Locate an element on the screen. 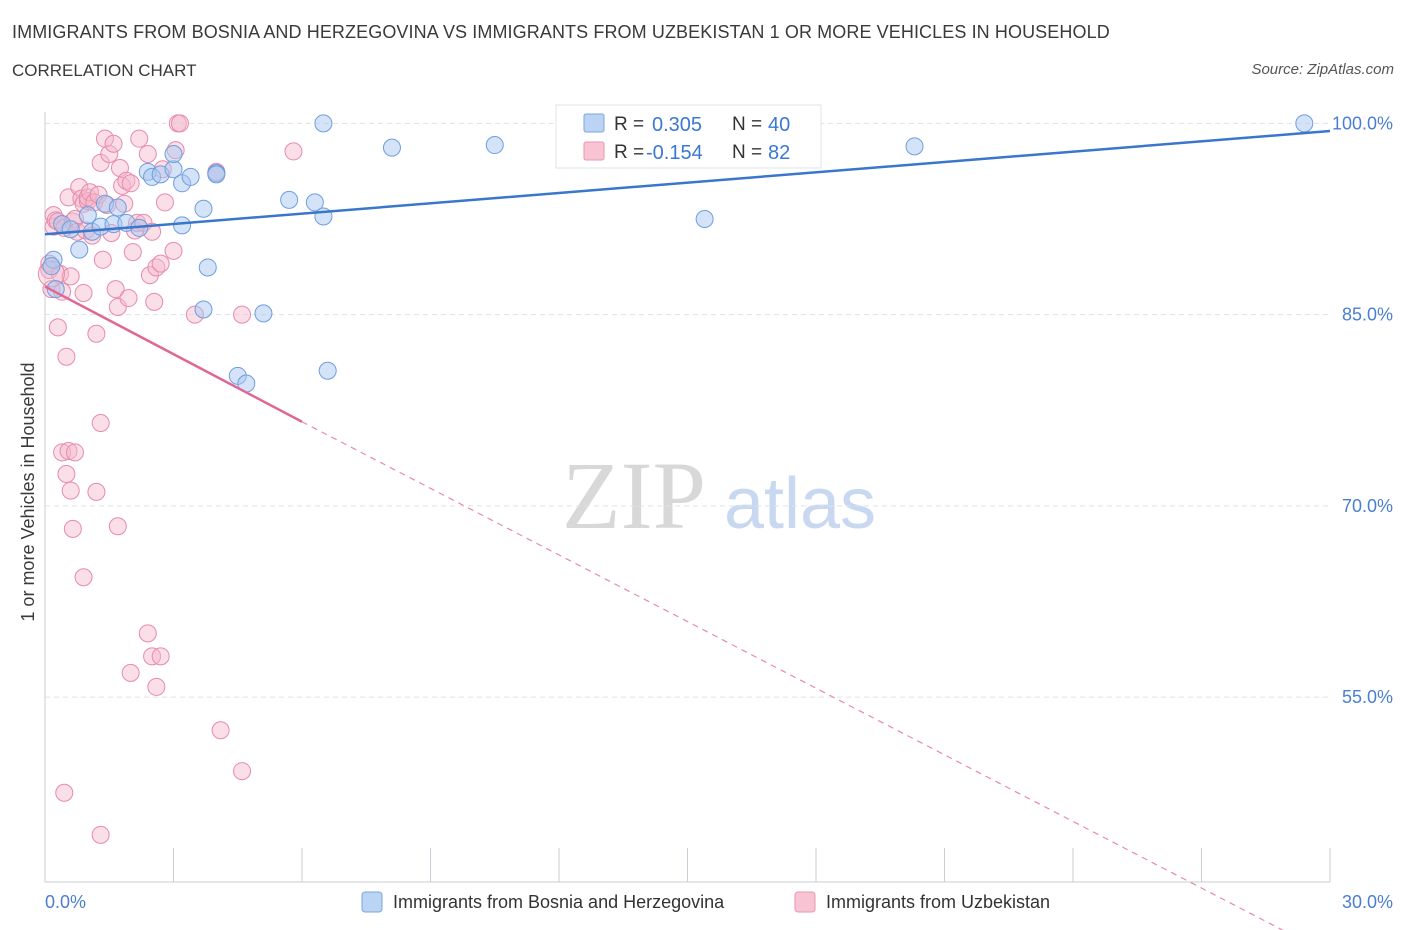 The height and width of the screenshot is (930, 1406). trend-line-uzbekistan is located at coordinates (173, 354).